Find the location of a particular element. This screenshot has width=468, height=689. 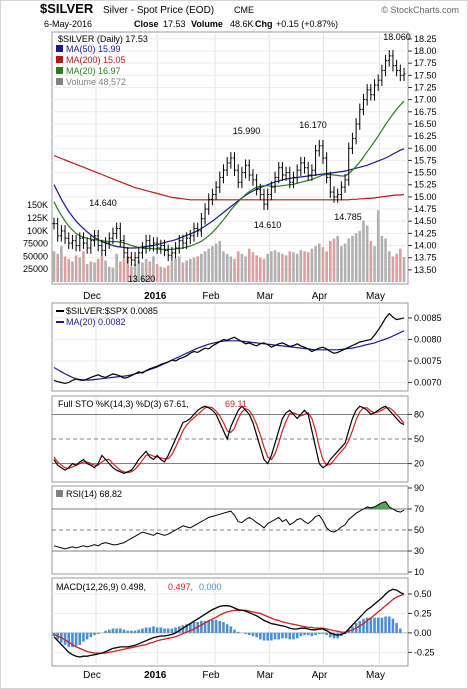

macd-panel-title: MACD(12,26,9) 0.498, is located at coordinates (101, 587).